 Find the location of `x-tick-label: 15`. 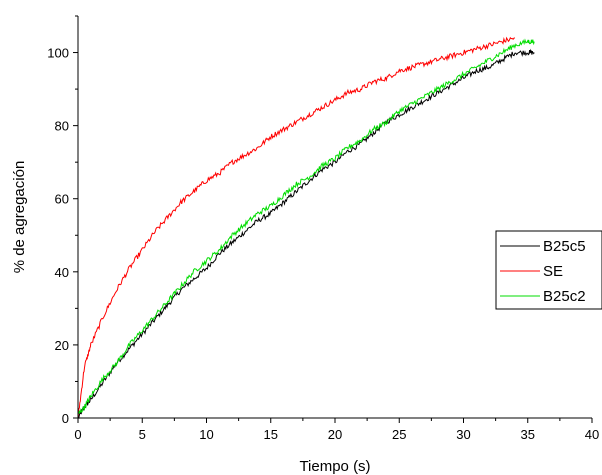

x-tick-label: 15 is located at coordinates (271, 434).